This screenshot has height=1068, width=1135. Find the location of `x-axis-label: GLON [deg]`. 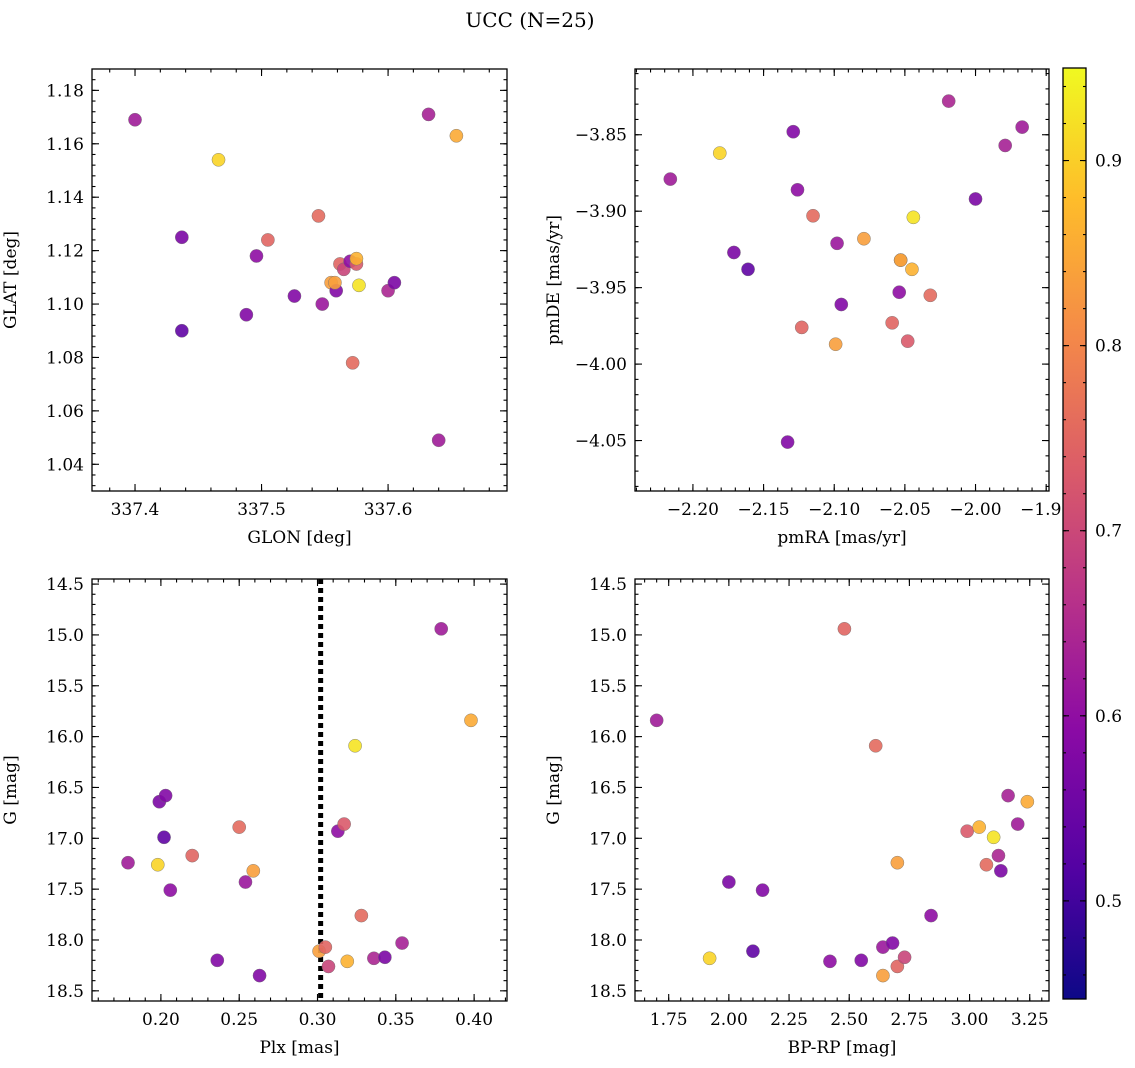

x-axis-label: GLON [deg] is located at coordinates (299, 538).